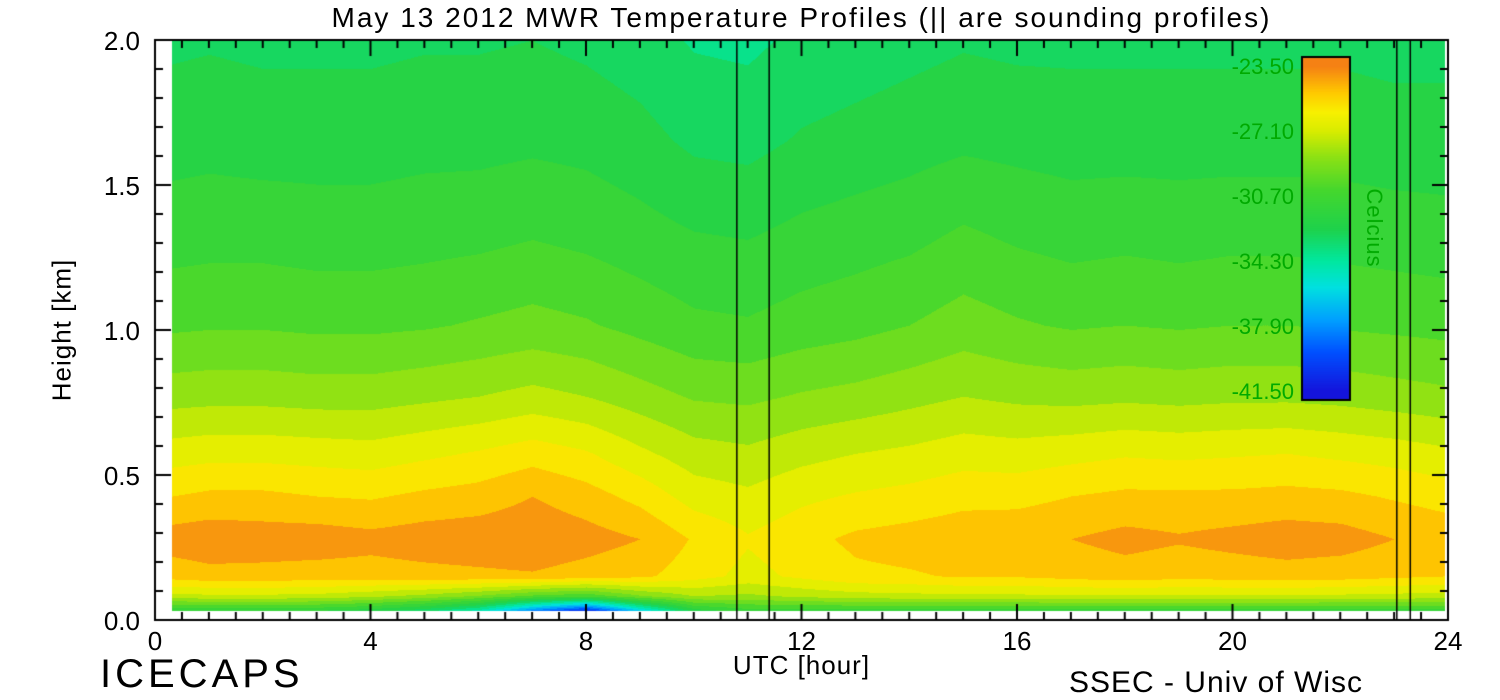 The height and width of the screenshot is (700, 1500). I want to click on y-tick-label: 1.0, so click(121, 331).